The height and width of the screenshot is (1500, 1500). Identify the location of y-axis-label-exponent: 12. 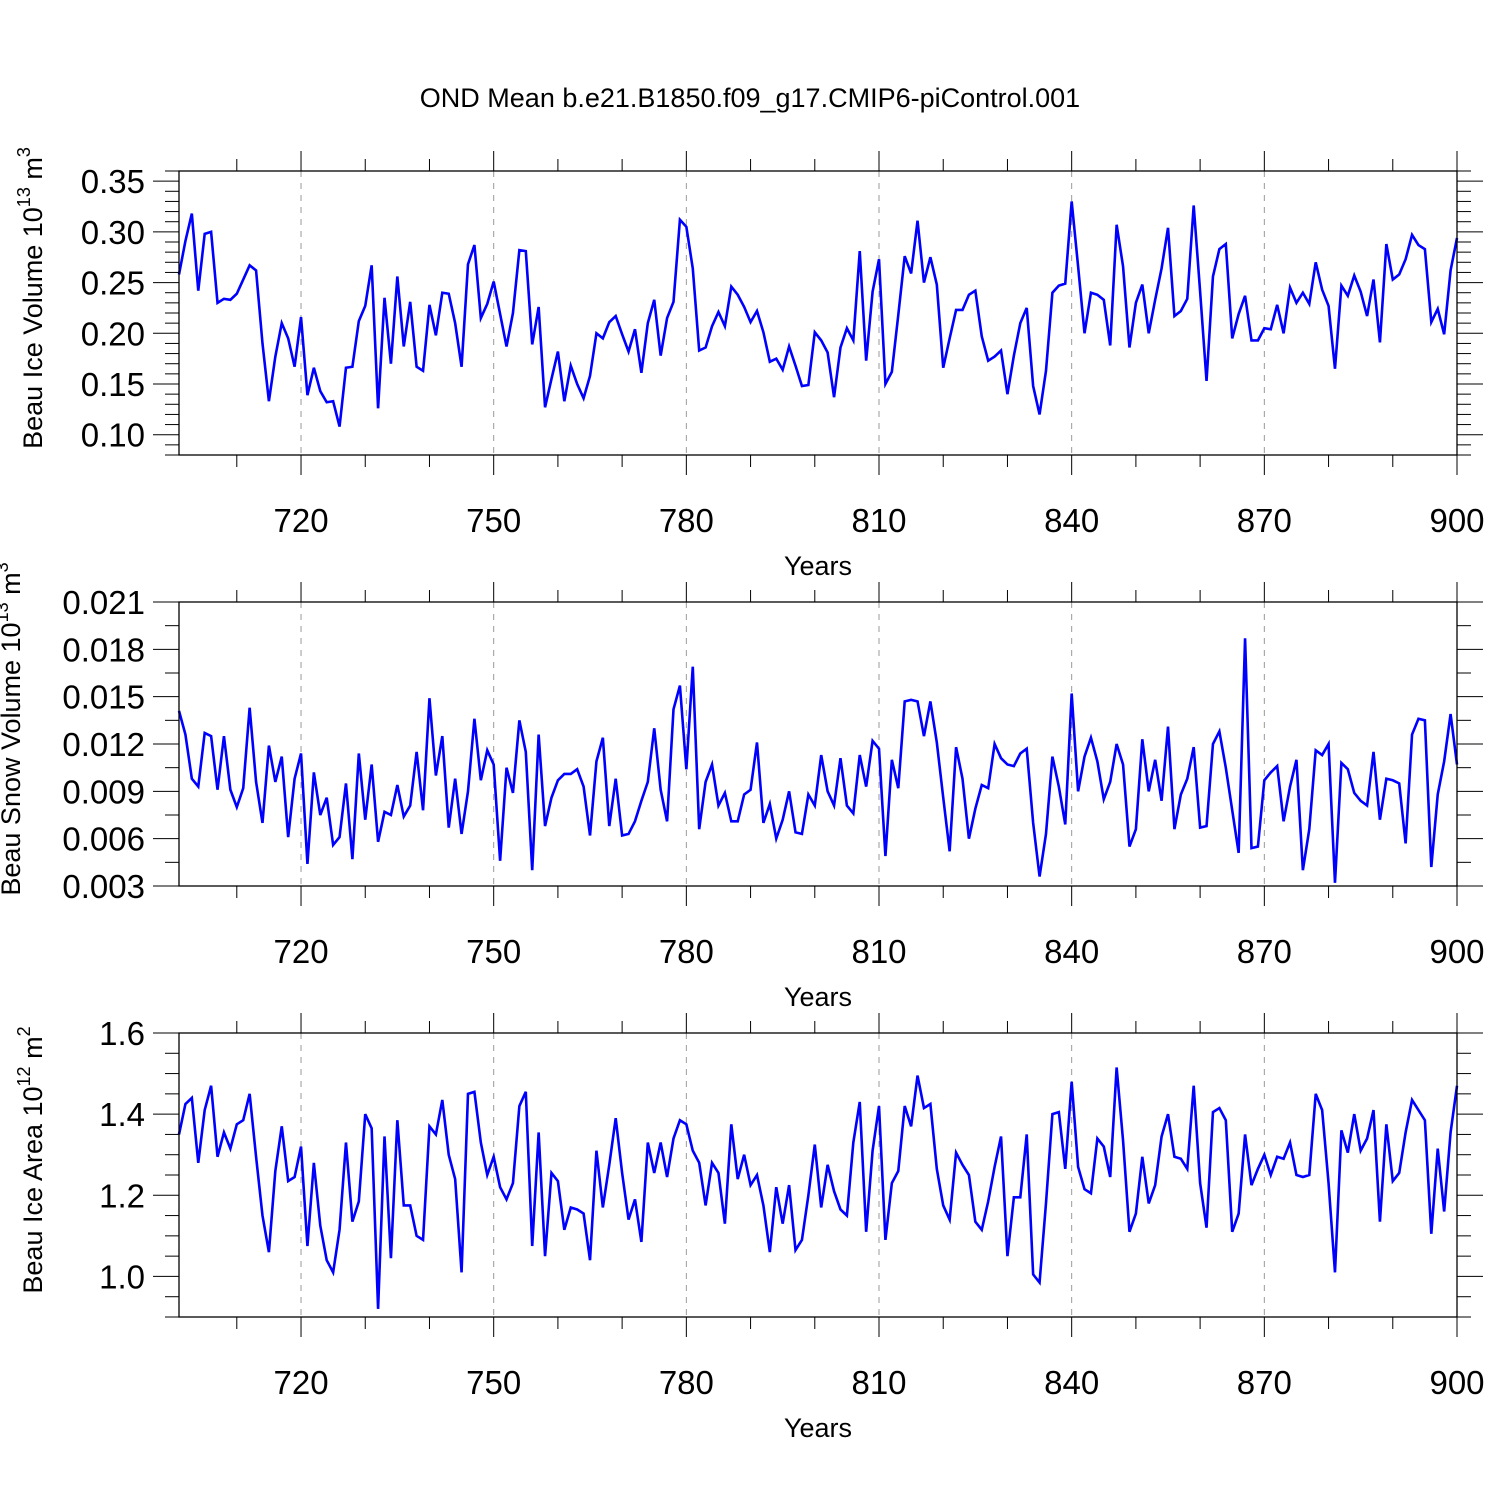
(24, 1076).